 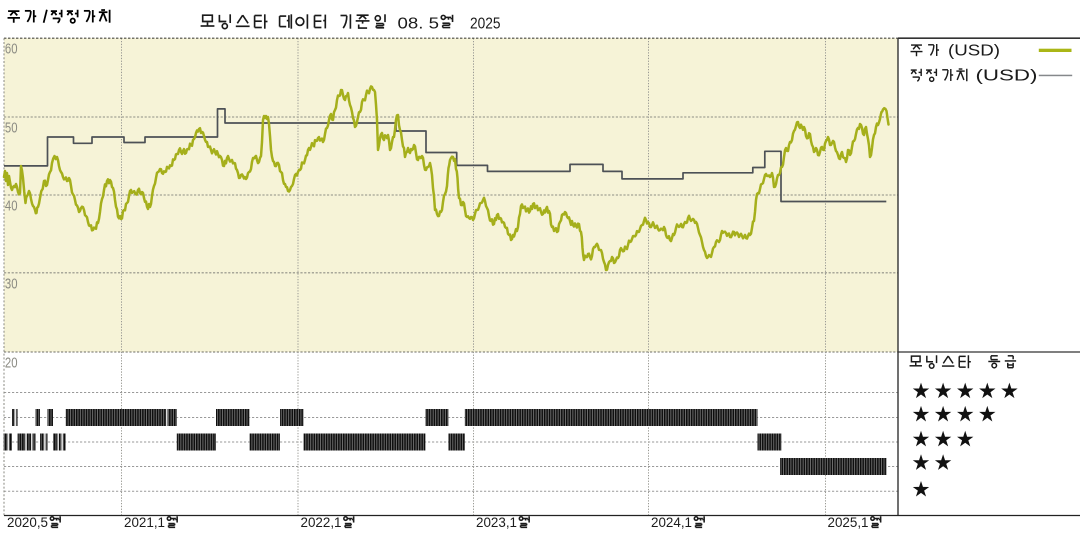 What do you see at coordinates (496, 522) in the screenshot?
I see `svg-text: 2023,1` at bounding box center [496, 522].